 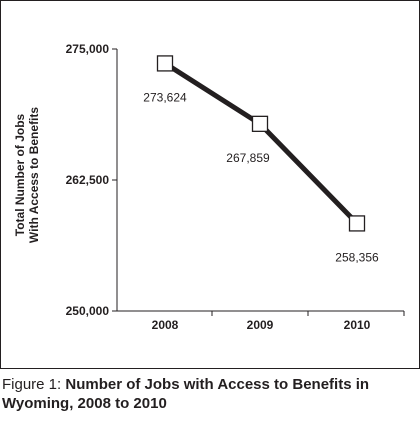 What do you see at coordinates (34, 175) in the screenshot?
I see `y-axis-title-line: With Access to Benefits` at bounding box center [34, 175].